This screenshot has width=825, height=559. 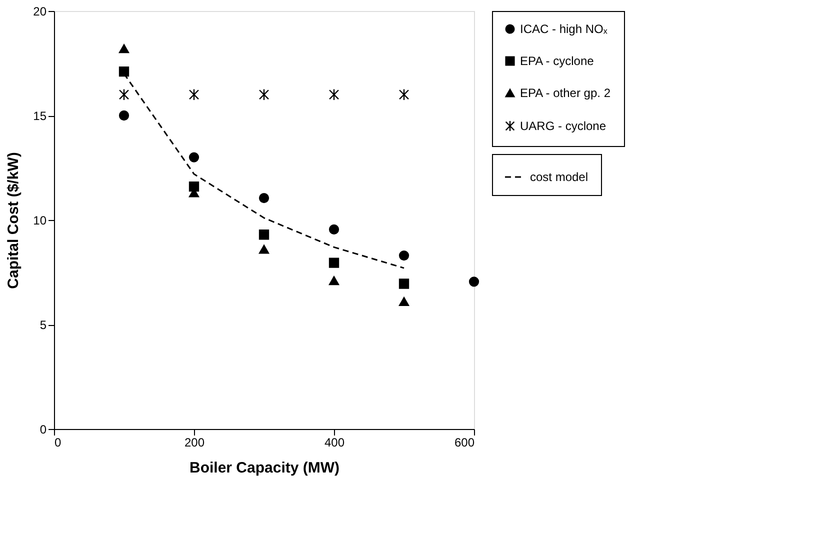 I want to click on legend-label: cost model, so click(x=559, y=177).